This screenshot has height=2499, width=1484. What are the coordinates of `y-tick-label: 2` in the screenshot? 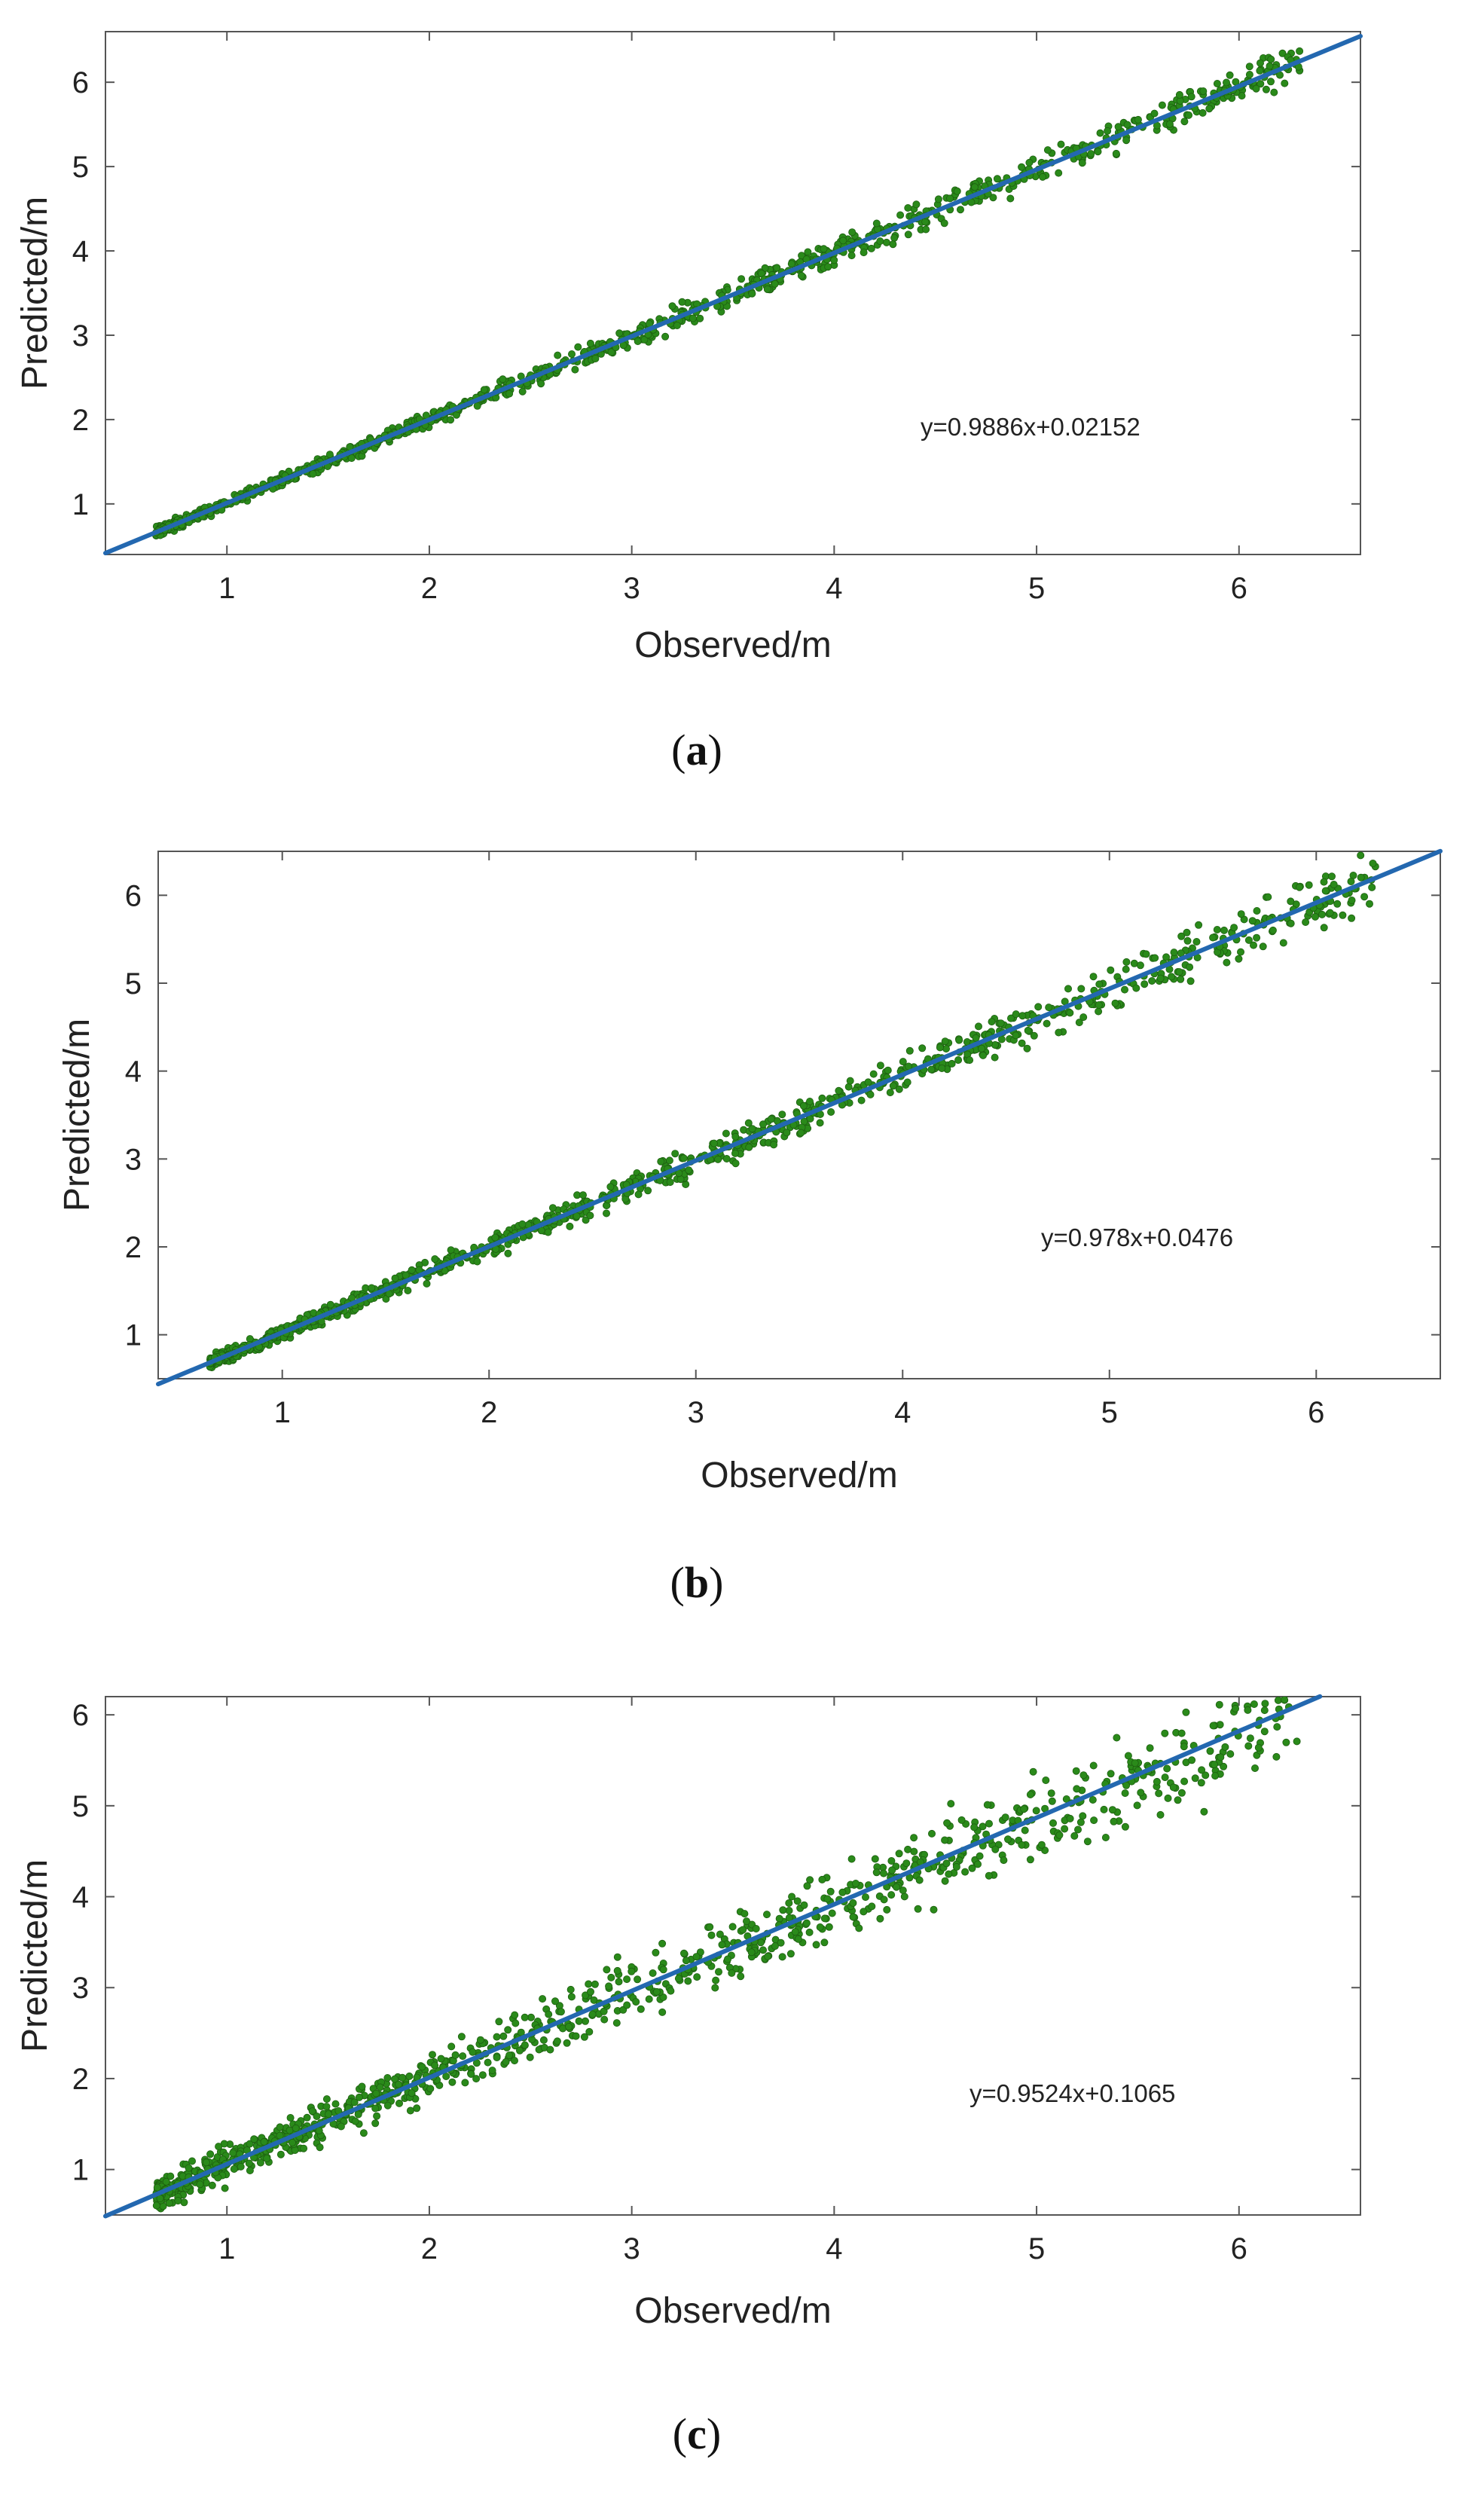 It's located at (133, 1248).